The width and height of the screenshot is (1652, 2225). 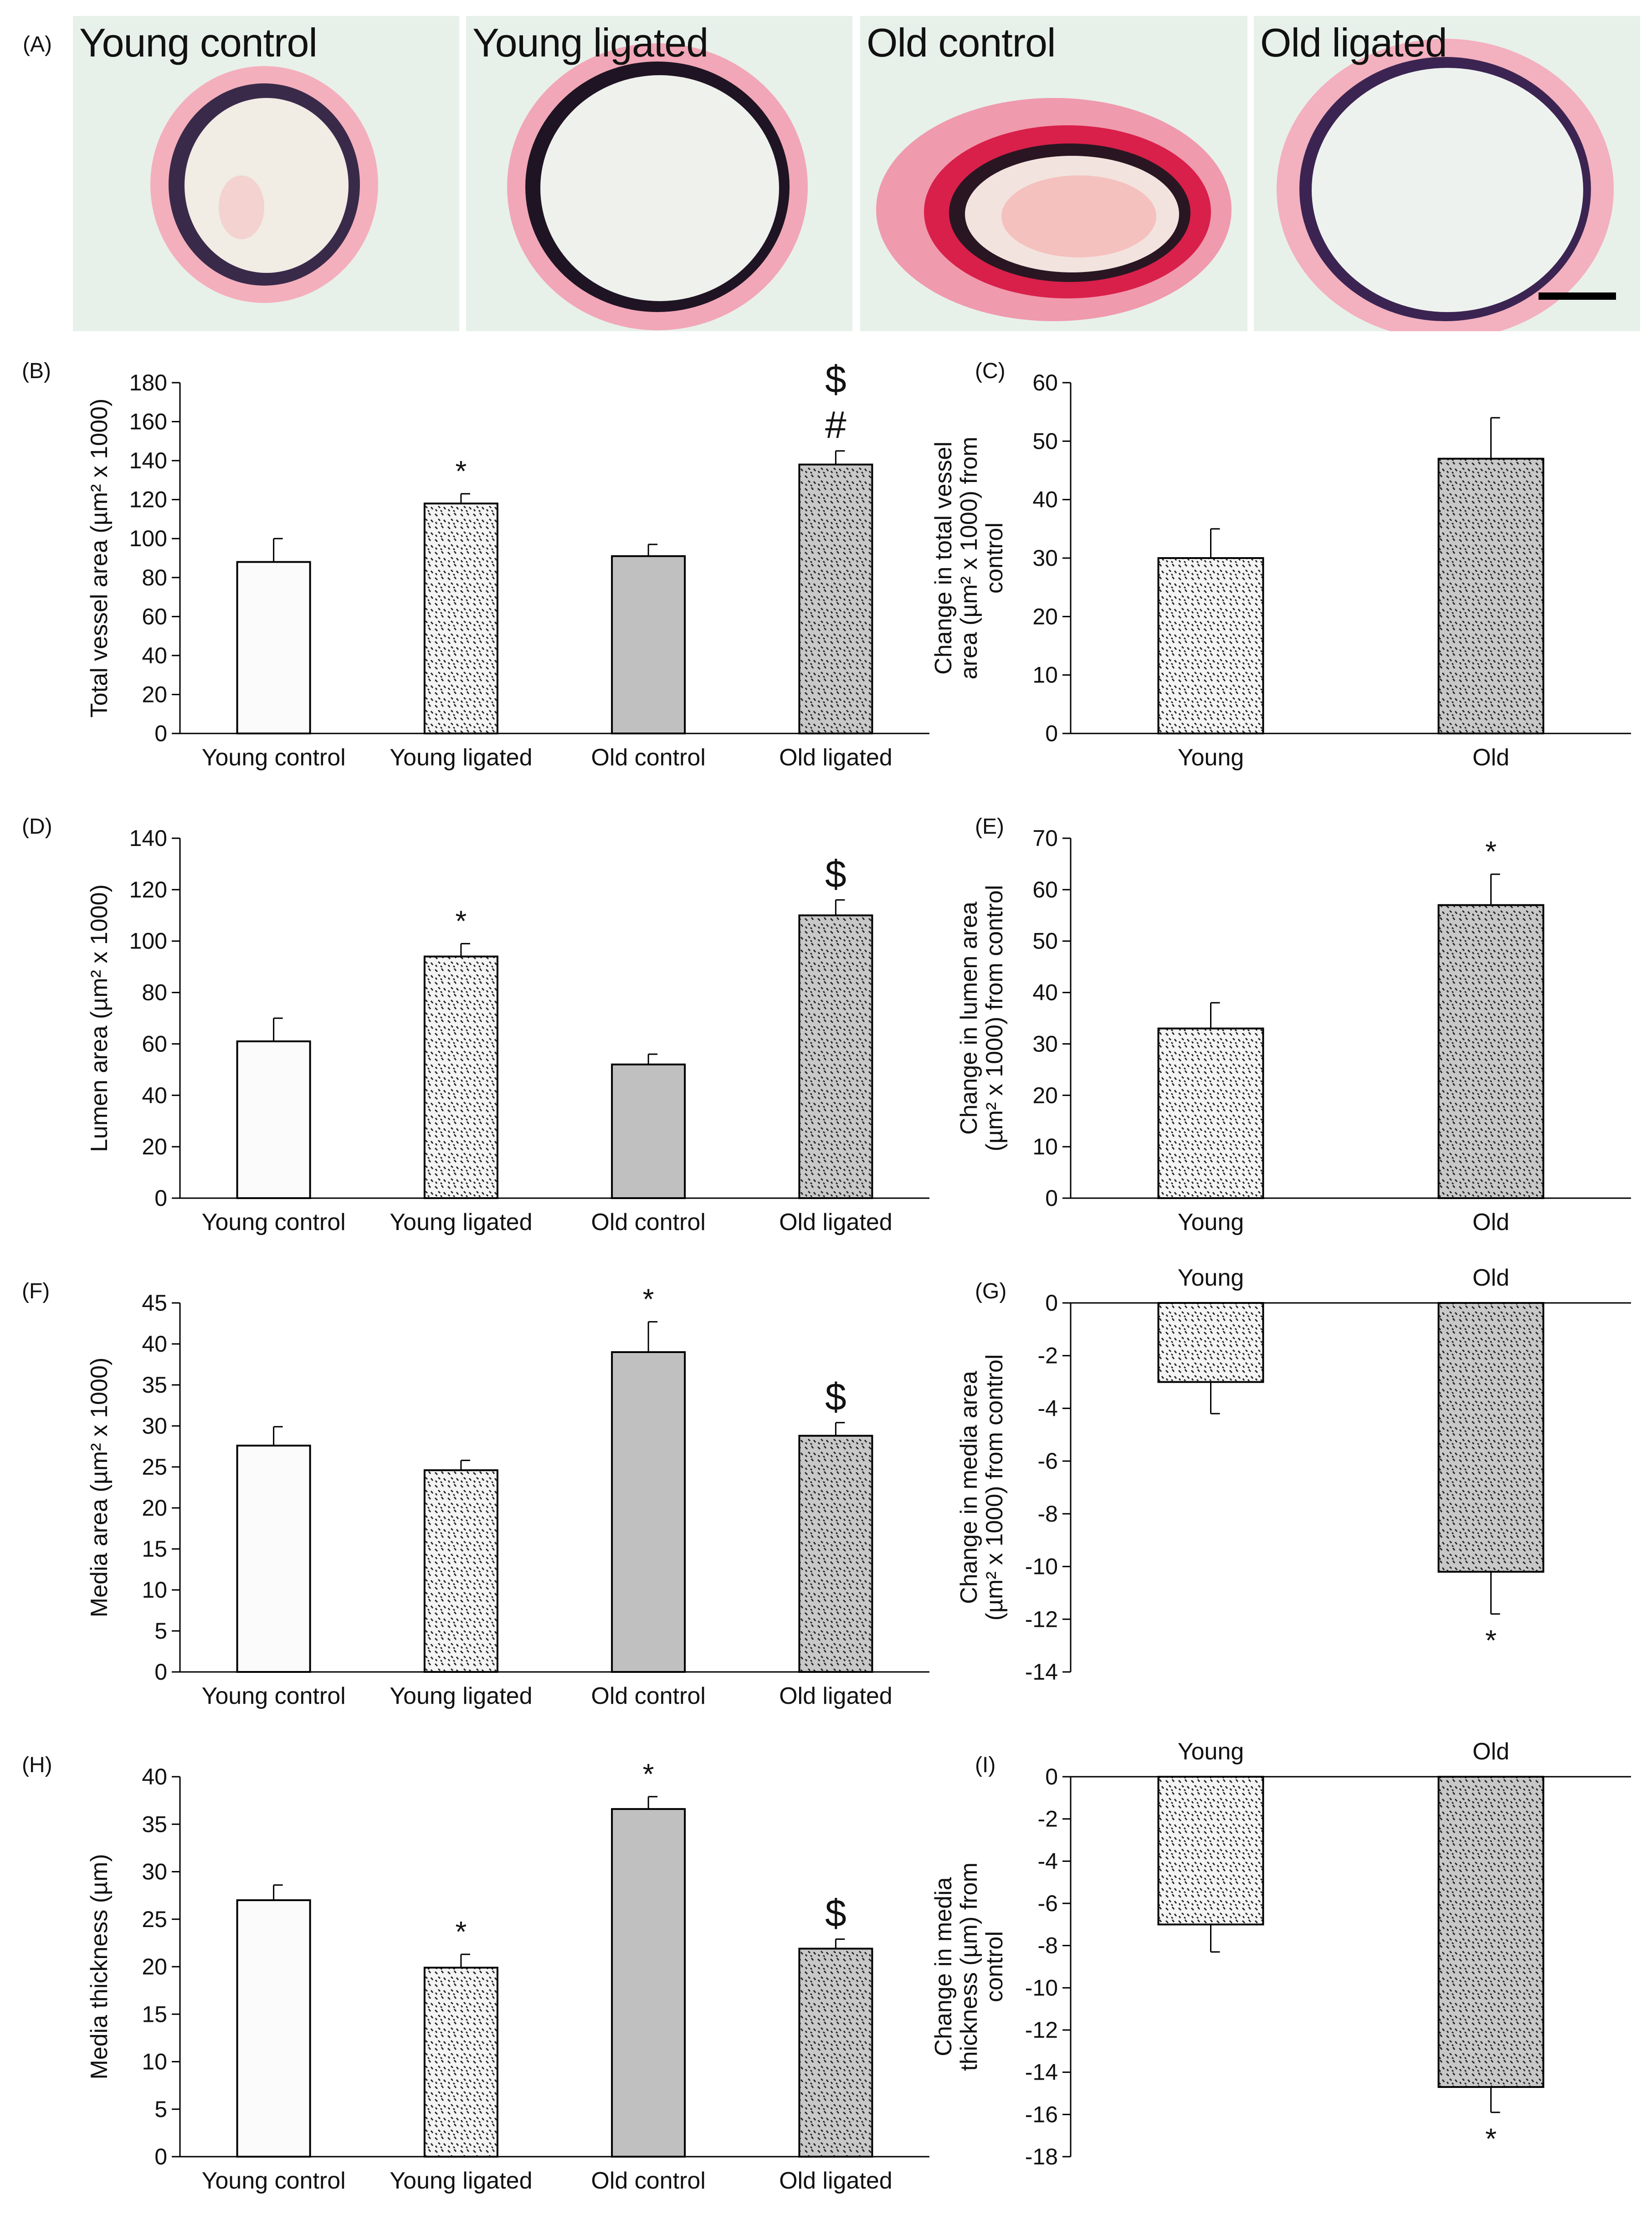 I want to click on panel-letter-a: (A), so click(x=37, y=44).